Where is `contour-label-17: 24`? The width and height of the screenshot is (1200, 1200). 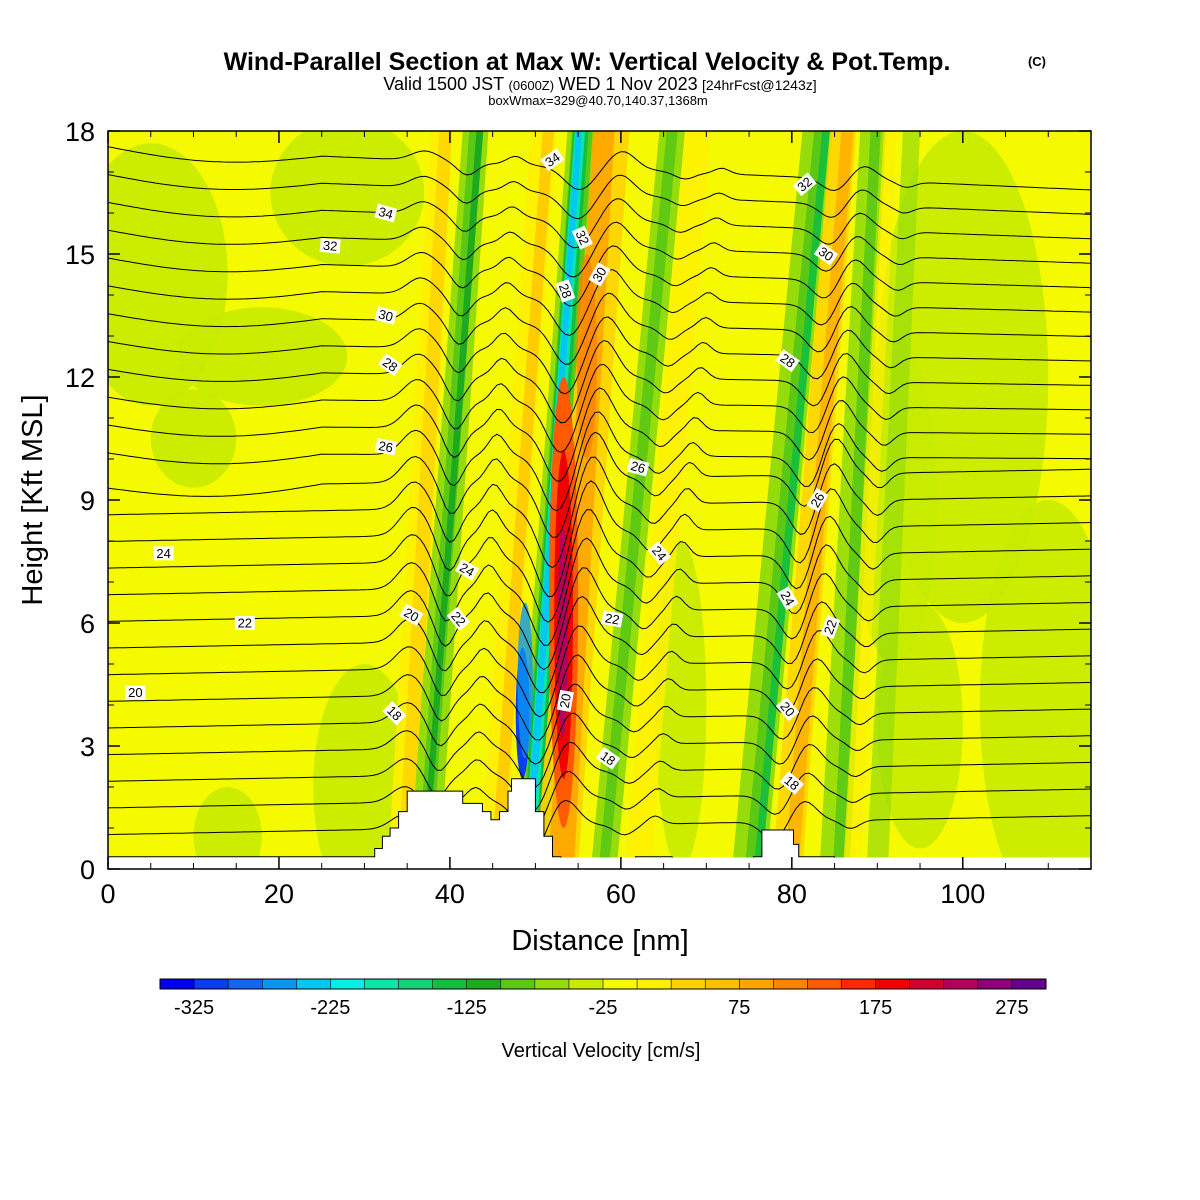 contour-label-17: 24 is located at coordinates (787, 598).